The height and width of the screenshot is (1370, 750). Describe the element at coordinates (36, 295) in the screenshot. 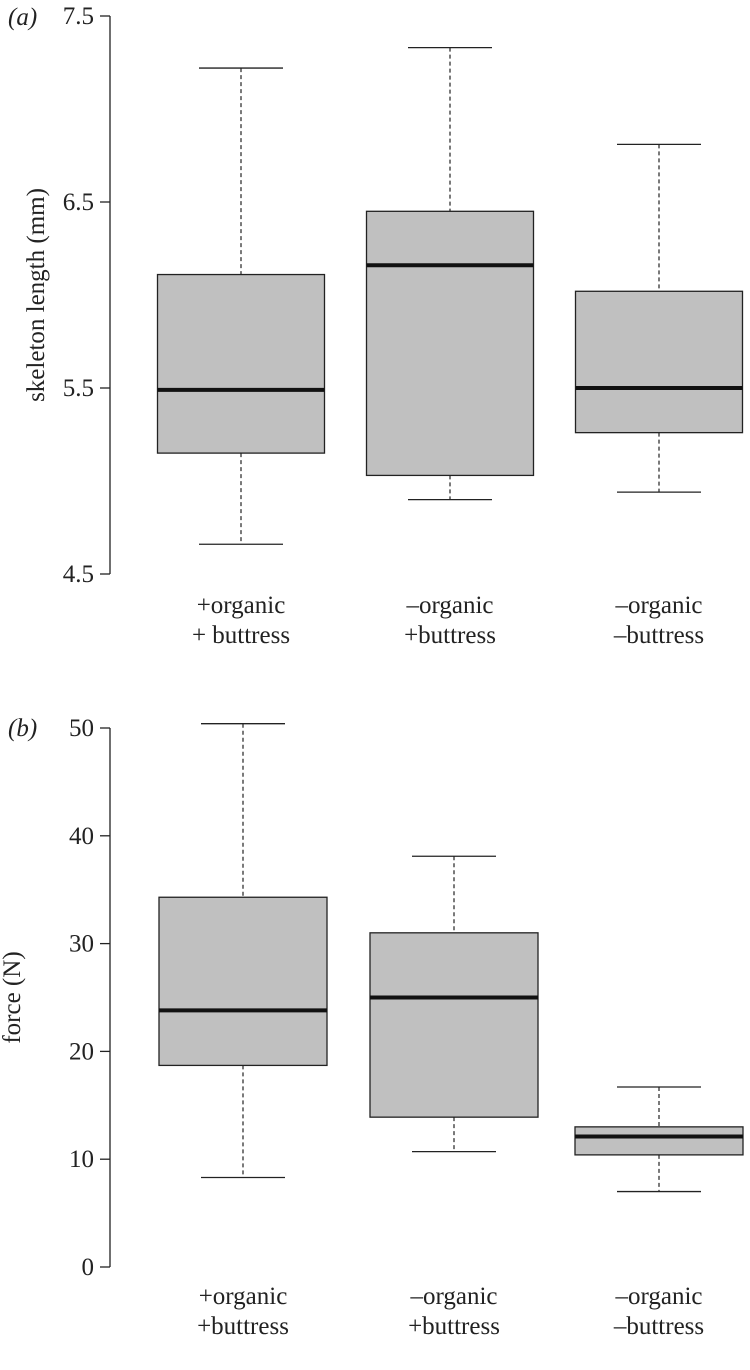

I see `y-axis-title: skeleton length (mm)` at that location.